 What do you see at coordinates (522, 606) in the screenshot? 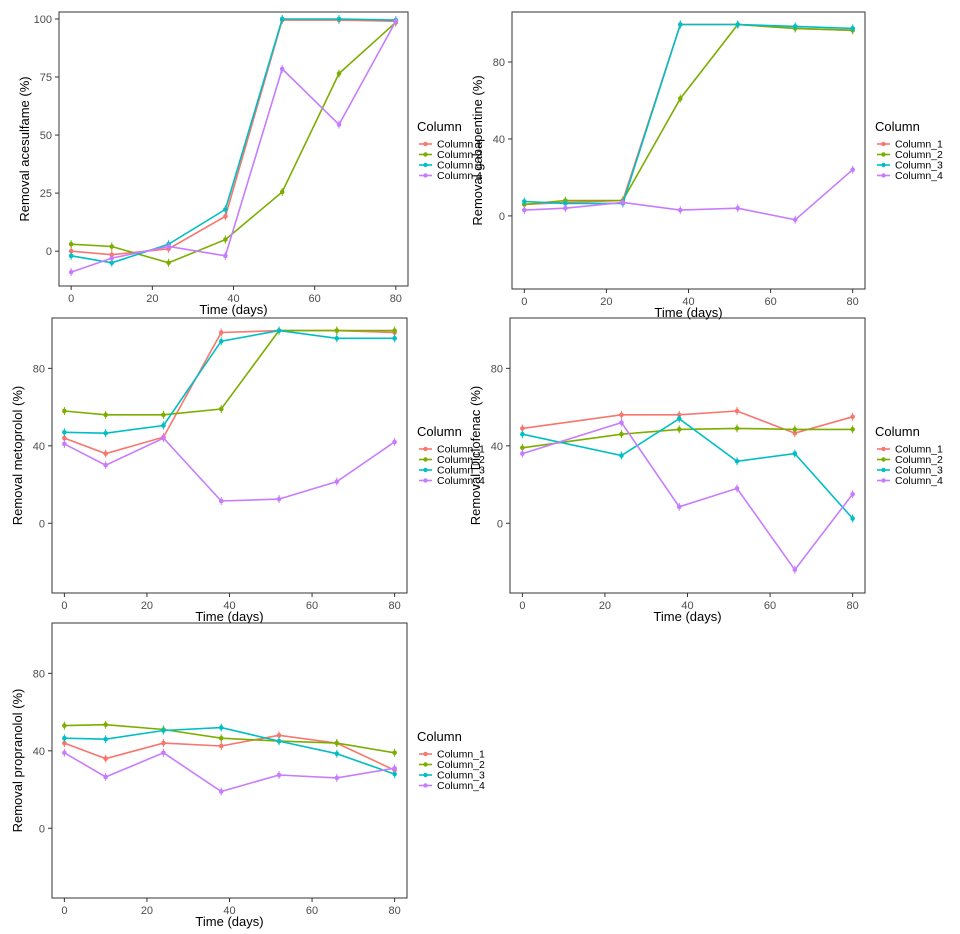
I see `x-tick-label: 0` at bounding box center [522, 606].